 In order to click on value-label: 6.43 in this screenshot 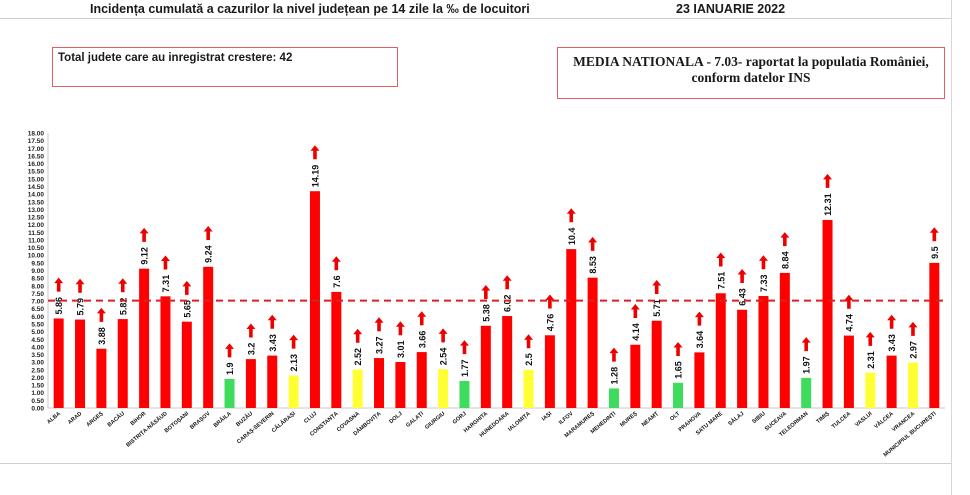, I will do `click(743, 297)`.